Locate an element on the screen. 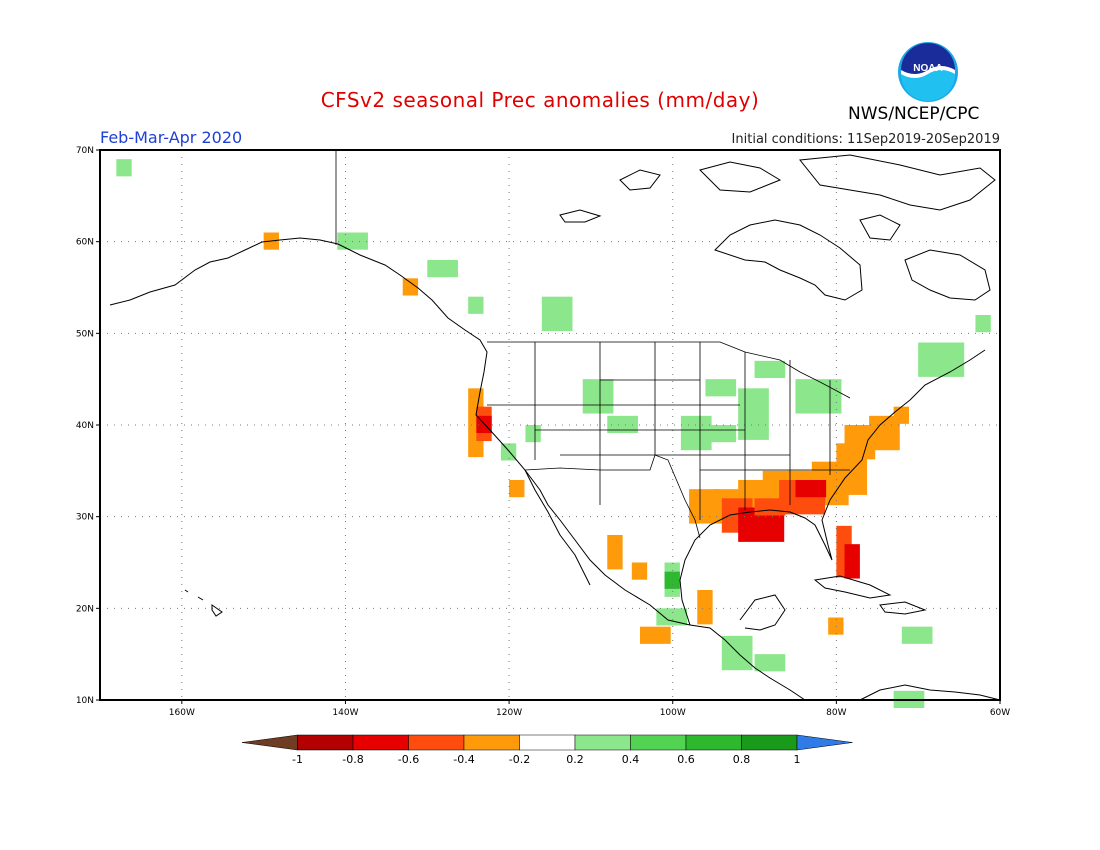  colorbar-right-arrow is located at coordinates (824, 742).